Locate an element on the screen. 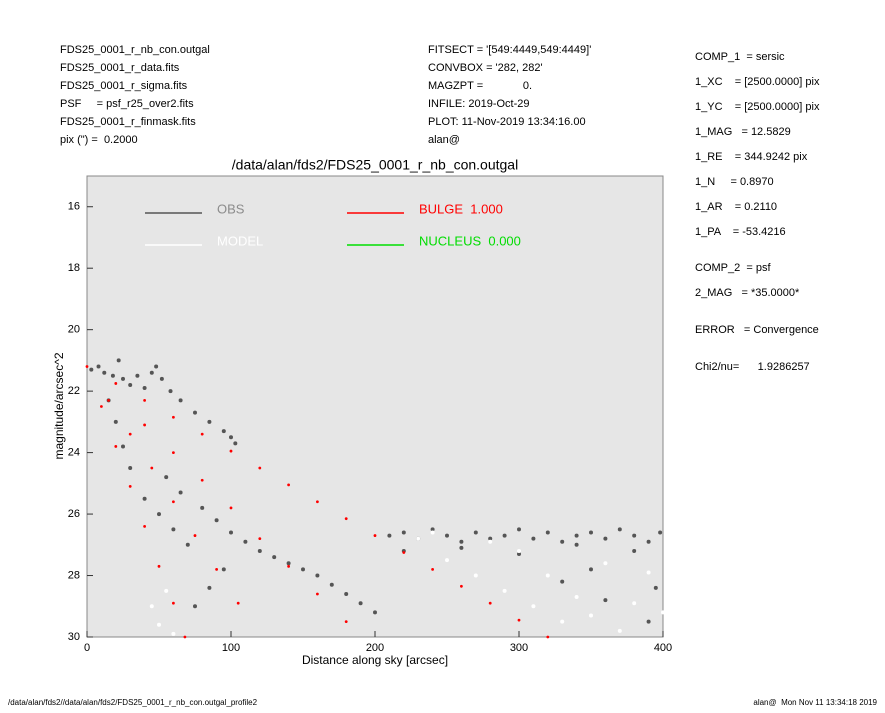  x-axis-label: Distance along sky [arcsec] is located at coordinates (375, 660).